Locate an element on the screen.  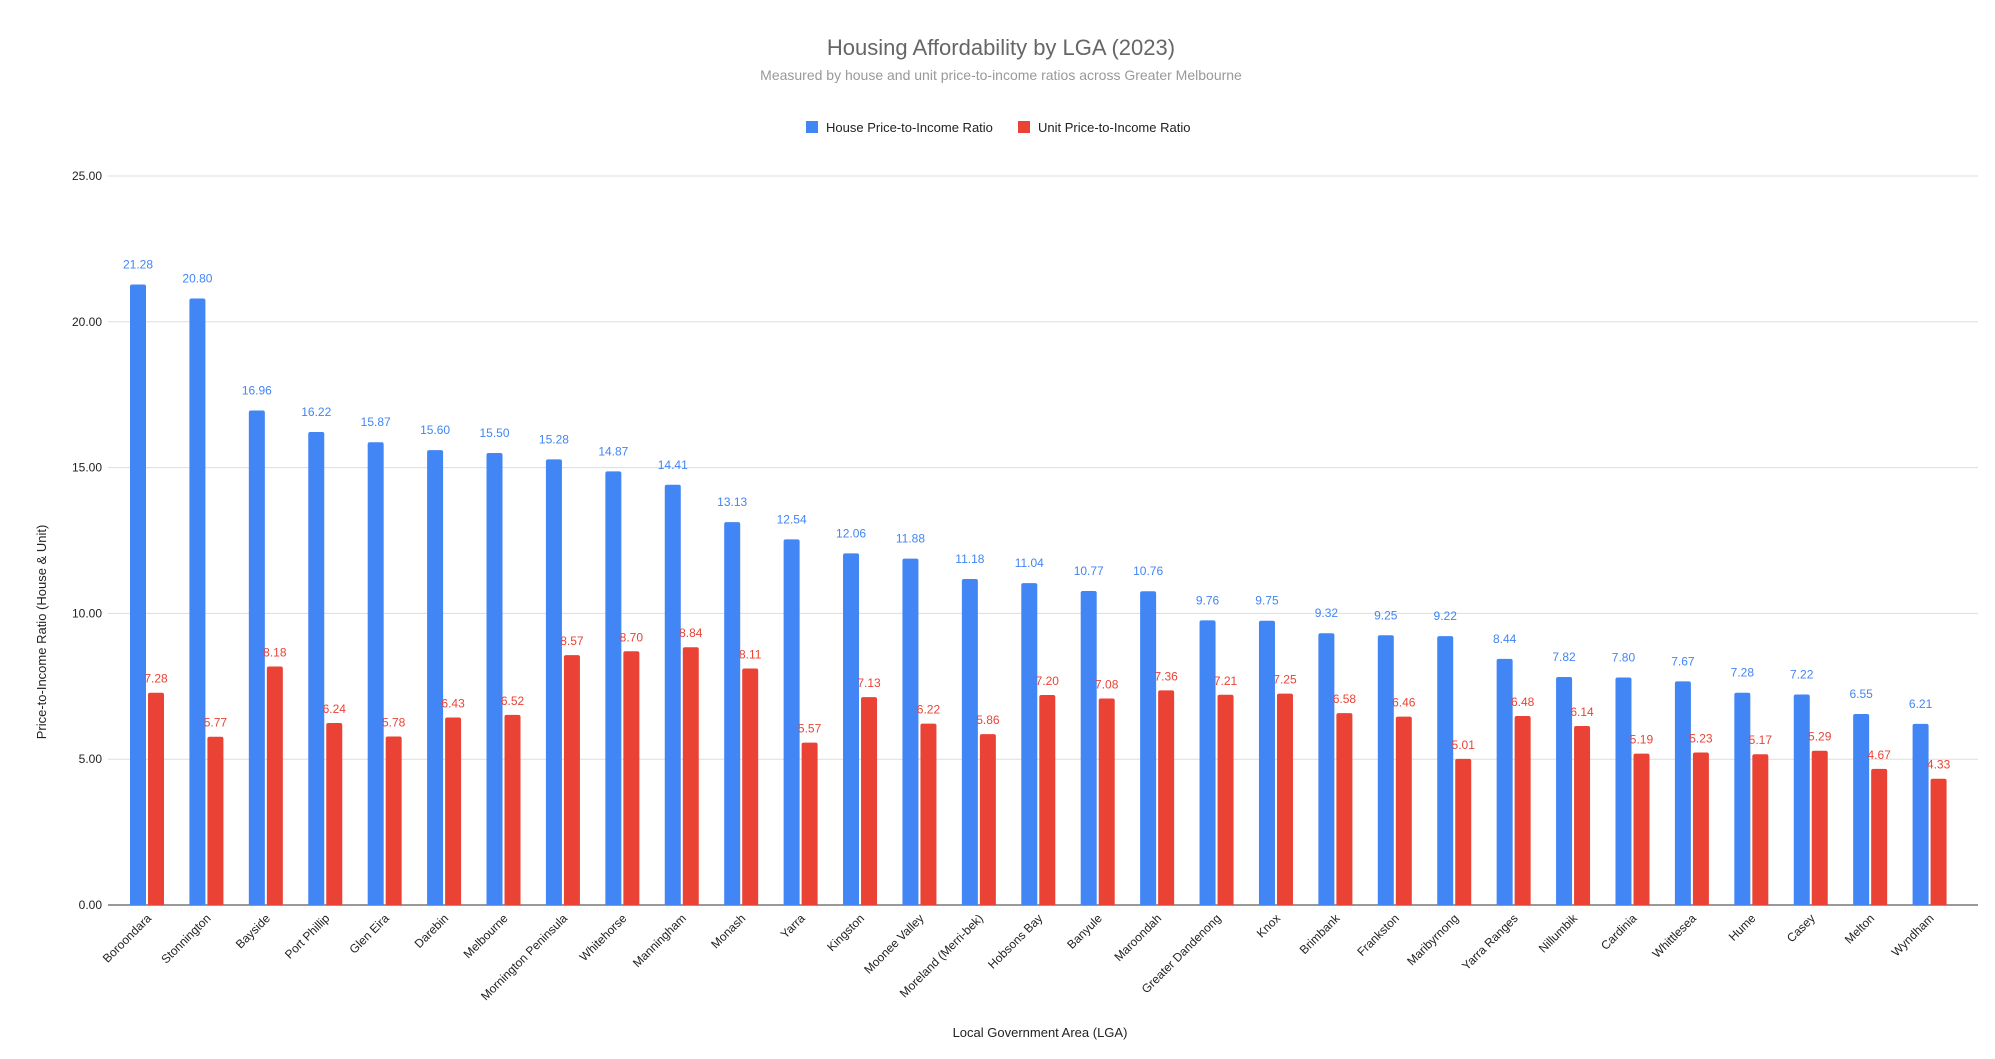
data-label-house: 10.77 is located at coordinates (1089, 571).